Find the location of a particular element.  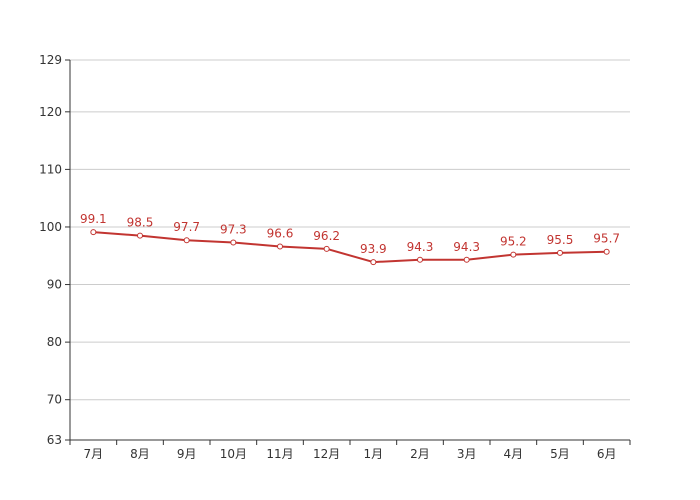

y-tick-label: 100 is located at coordinates (50, 227).